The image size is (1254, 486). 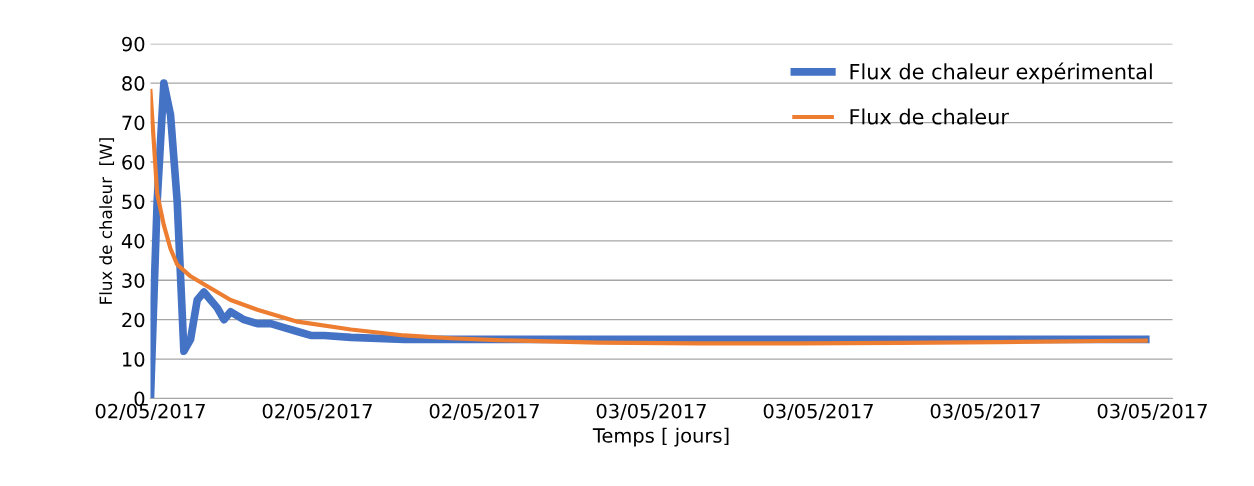 I want to click on y-tick-label: 70, so click(x=133, y=123).